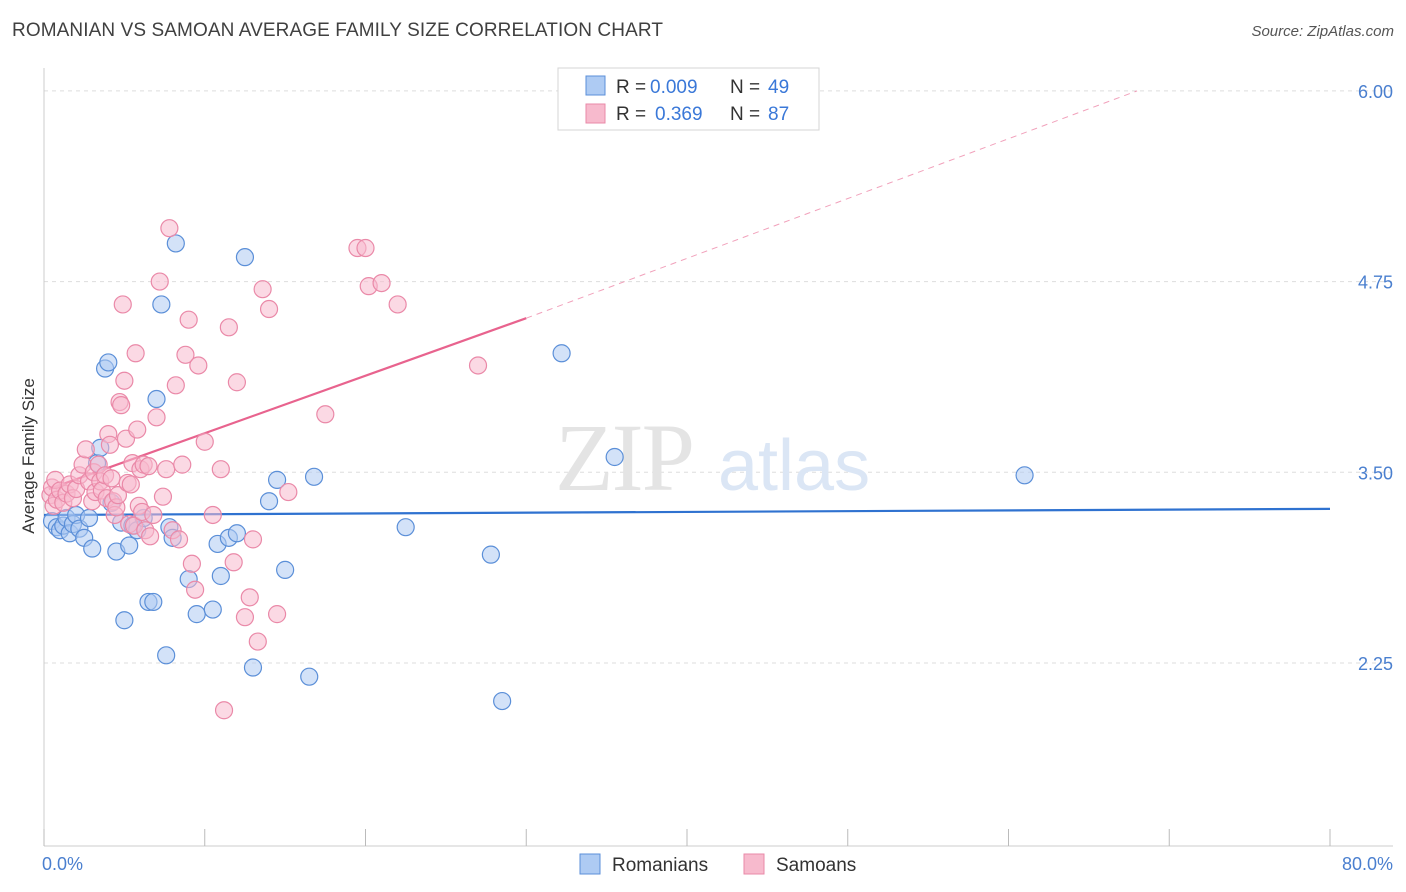  I want to click on trendline-samoans-extension, so click(832, 204).